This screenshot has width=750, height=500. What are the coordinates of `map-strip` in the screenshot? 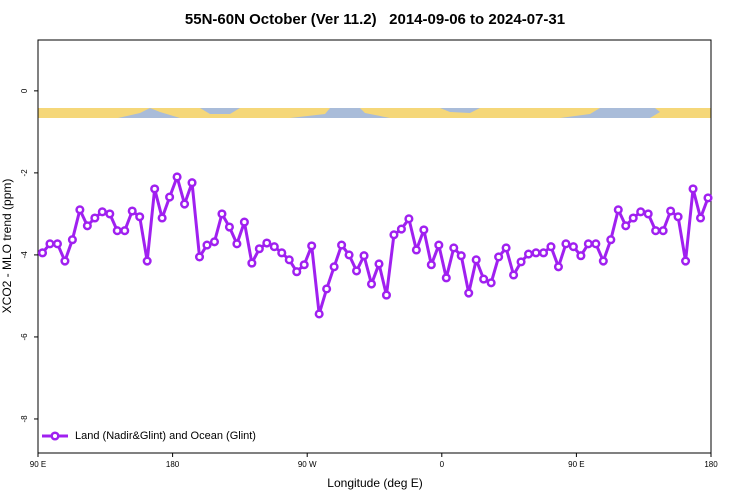 It's located at (374, 113).